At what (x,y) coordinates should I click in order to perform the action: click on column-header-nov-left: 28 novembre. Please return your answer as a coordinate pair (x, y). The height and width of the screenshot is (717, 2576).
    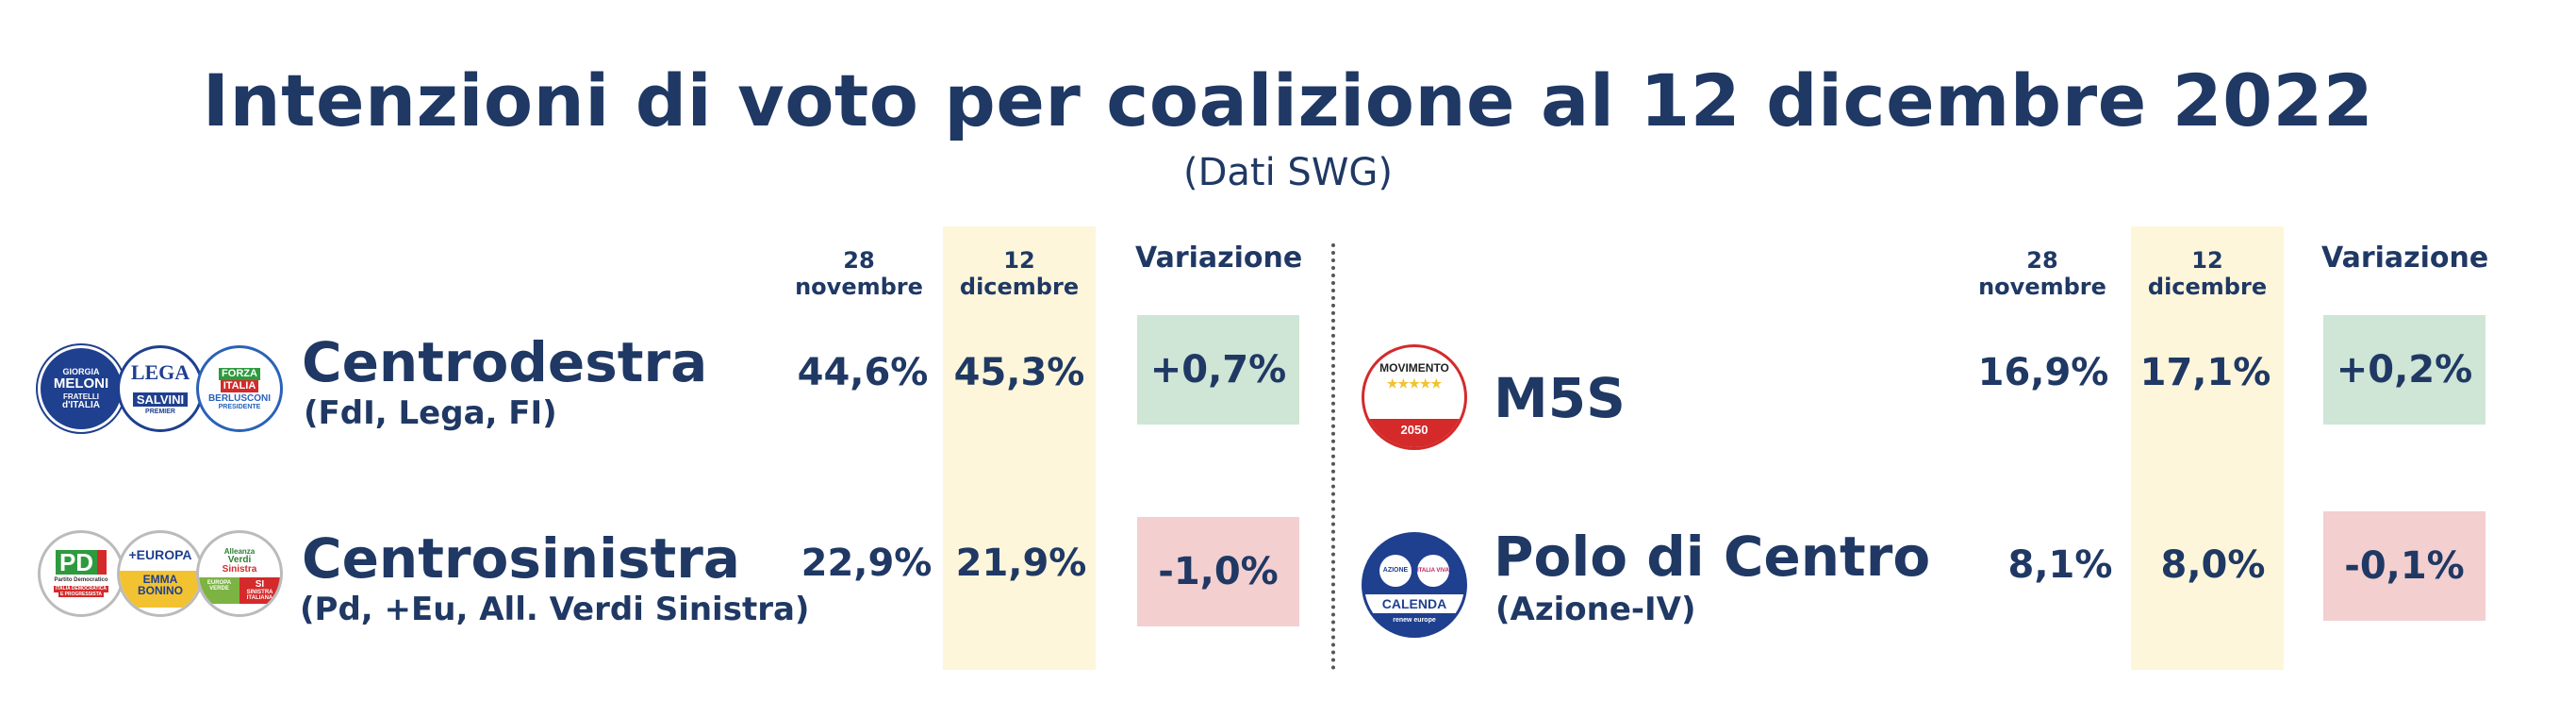
    Looking at the image, I should click on (859, 273).